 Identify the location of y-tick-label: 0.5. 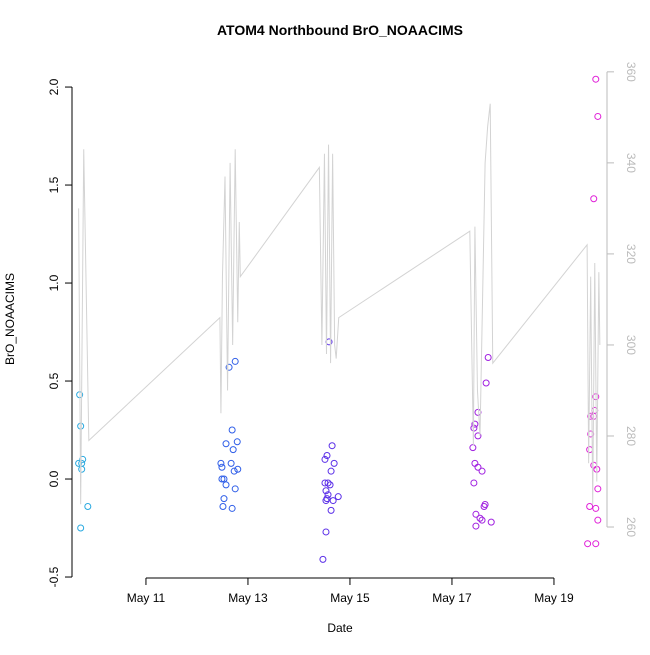
(54, 380).